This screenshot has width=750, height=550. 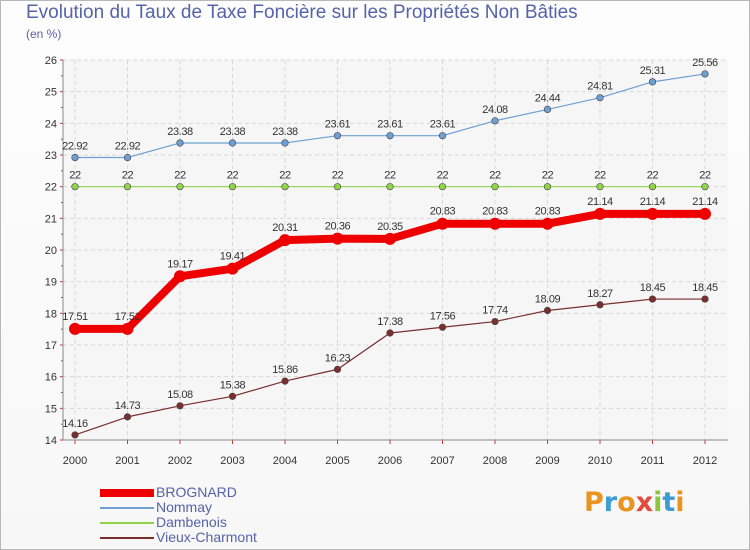 I want to click on logo-letter: P, so click(x=594, y=502).